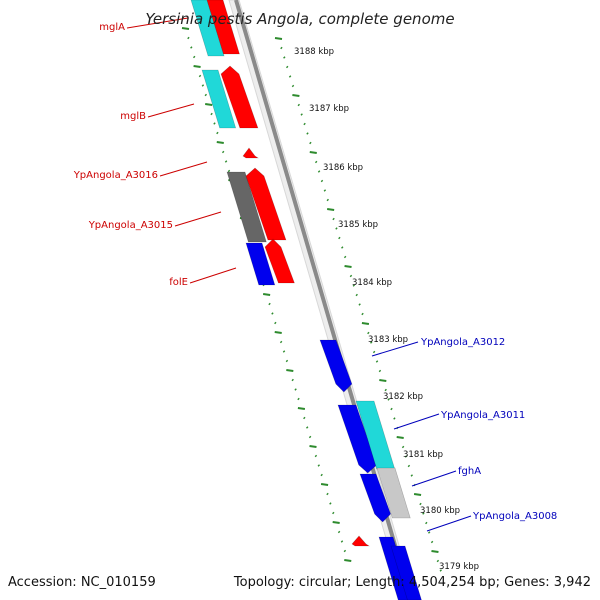 This screenshot has height=600, width=600. I want to click on gene-label-folE: folE, so click(178, 282).